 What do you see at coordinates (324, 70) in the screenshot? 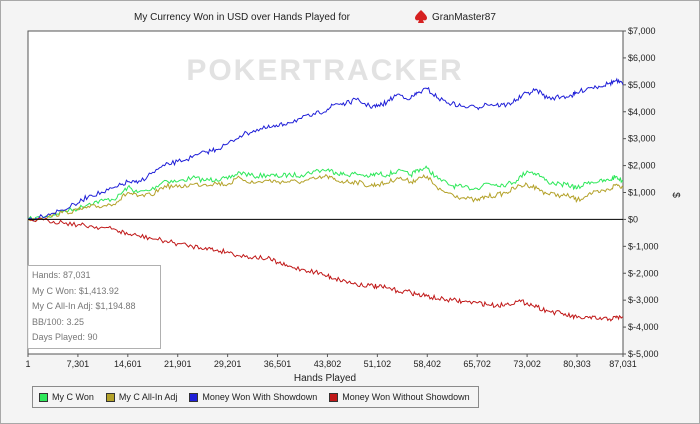
I see `watermark: POKERTRACKER` at bounding box center [324, 70].